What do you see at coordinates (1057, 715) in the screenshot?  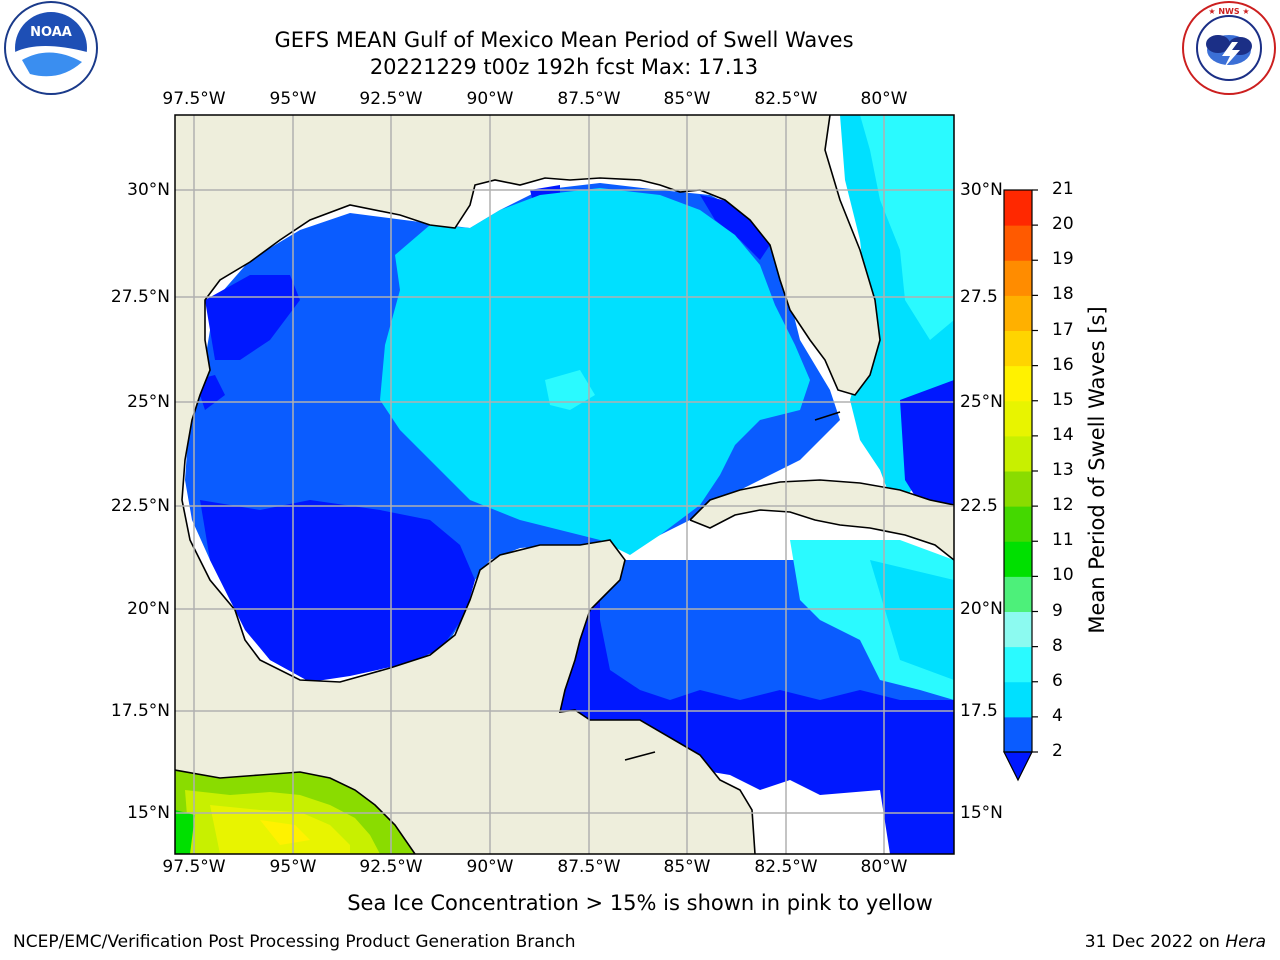 I see `colorbar-tick-label: 4` at bounding box center [1057, 715].